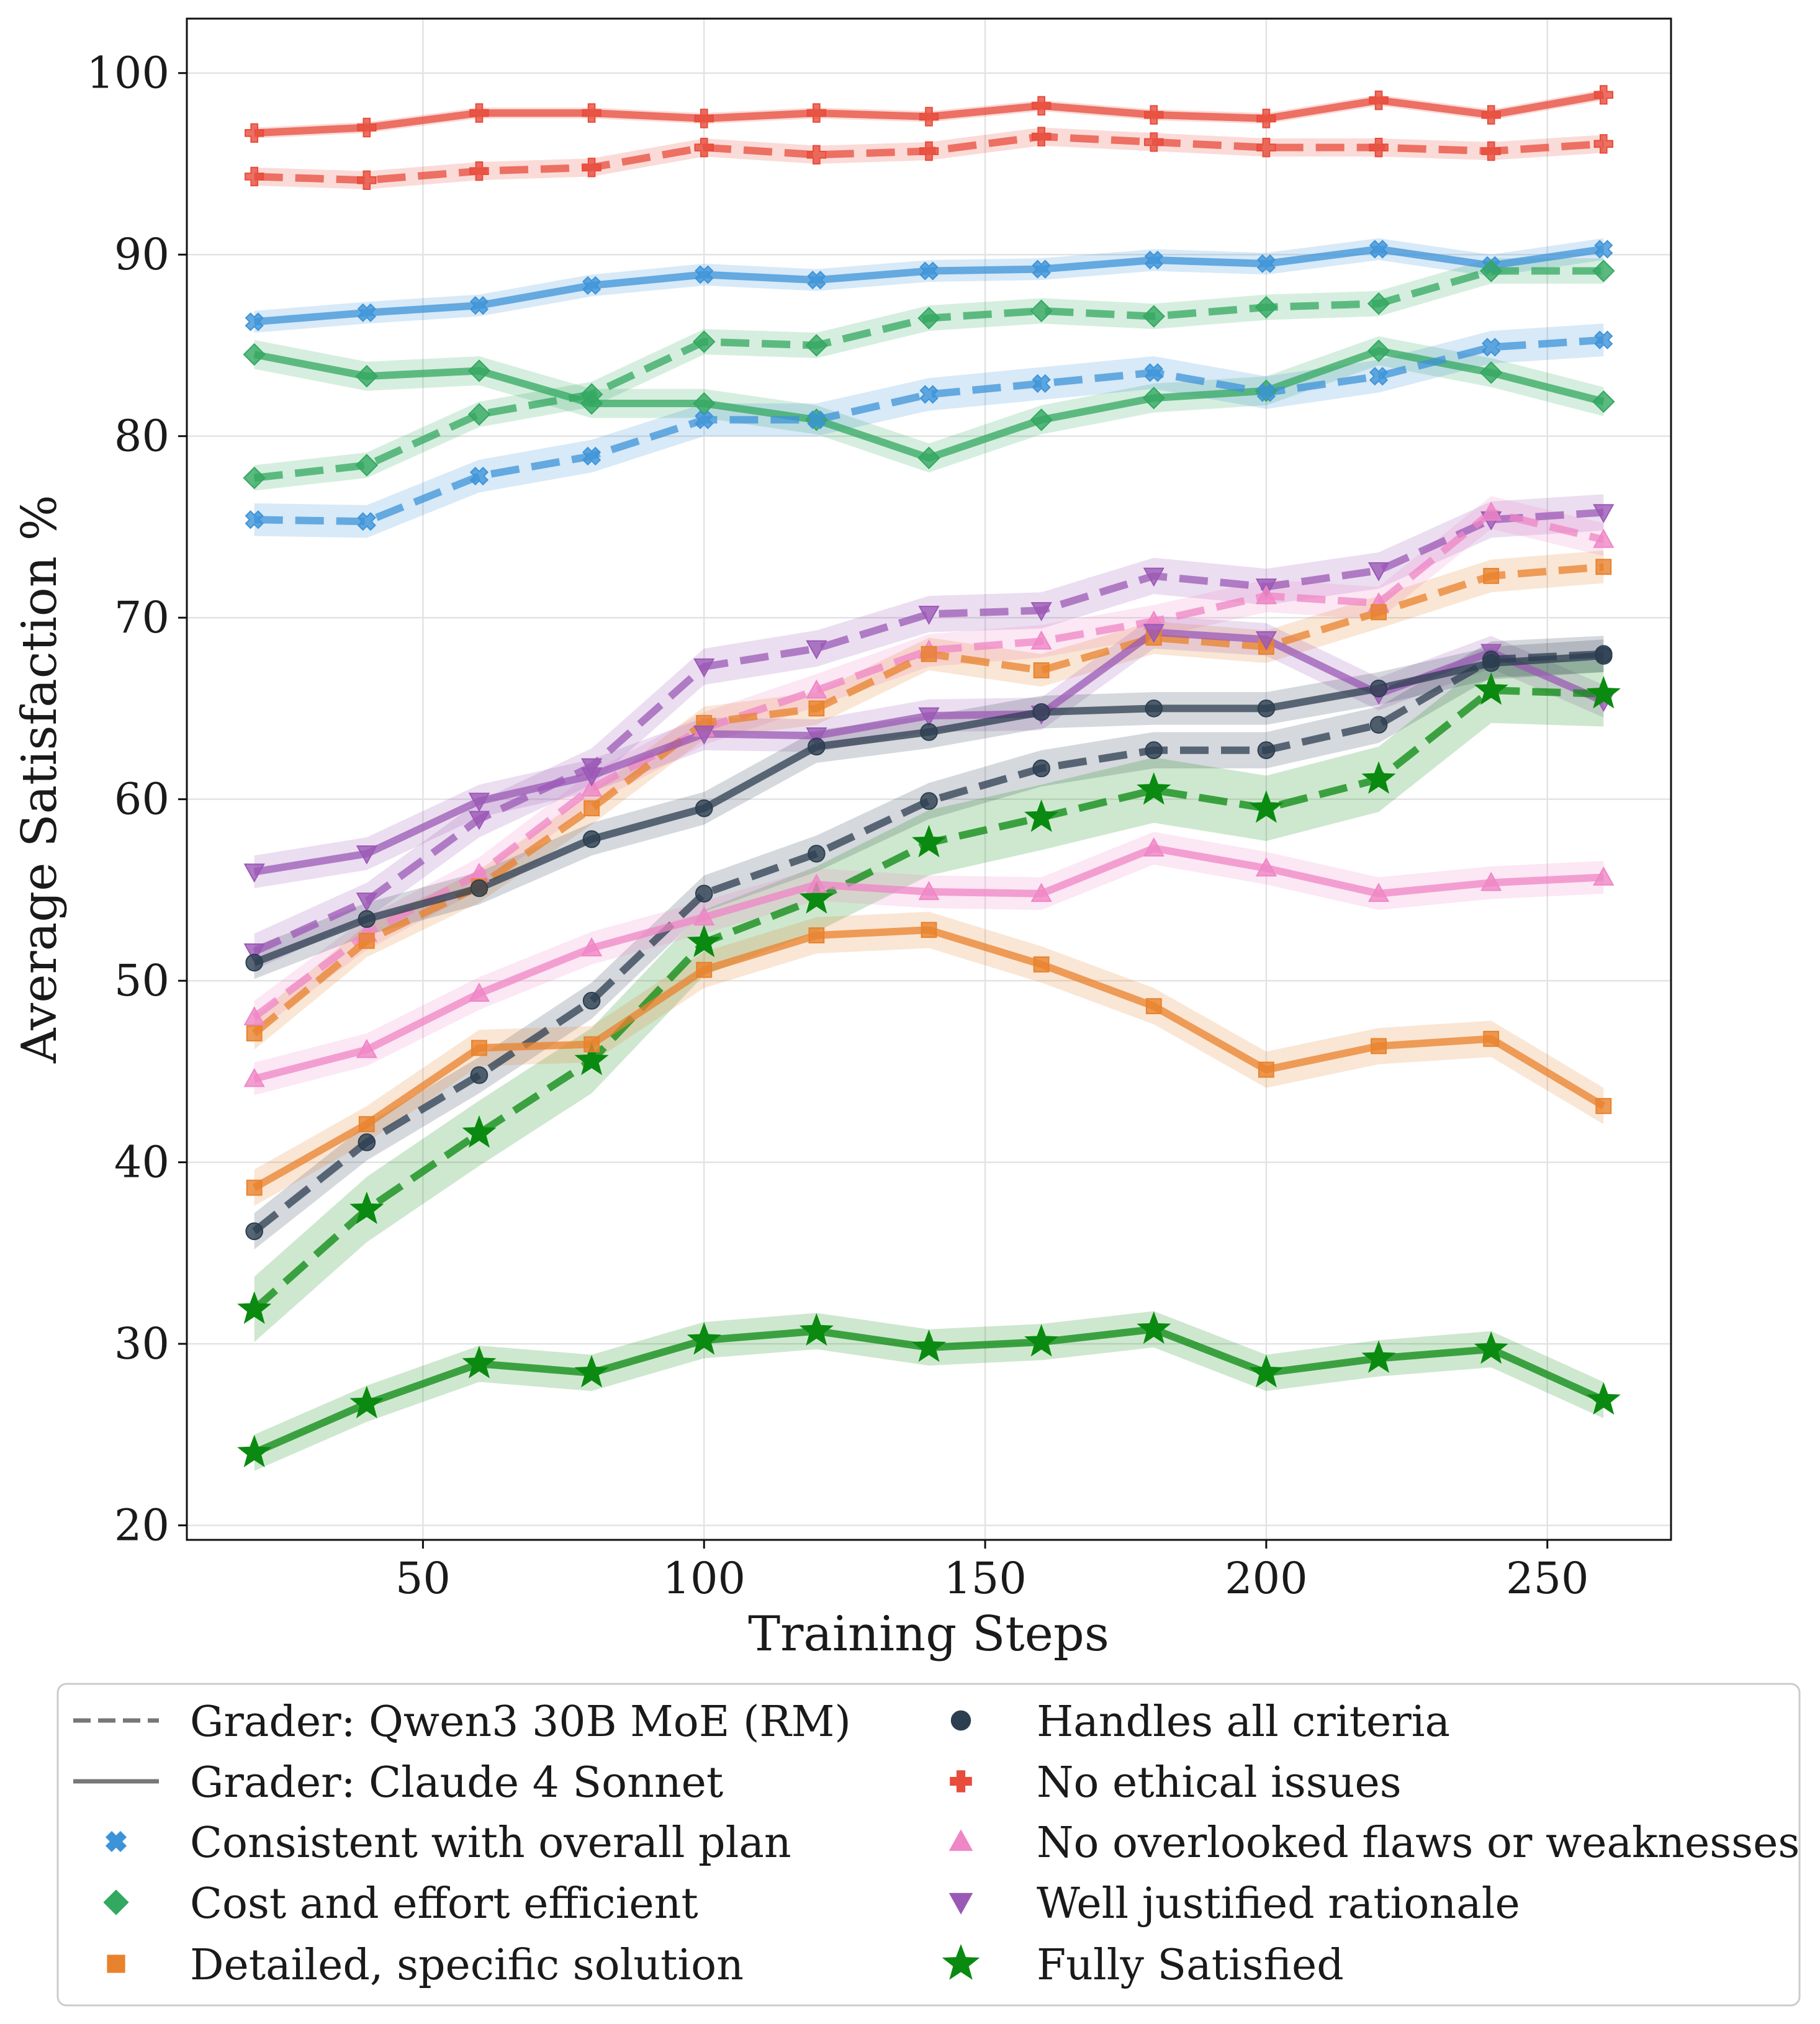 Image resolution: width=1820 pixels, height=2024 pixels. Describe the element at coordinates (141, 255) in the screenshot. I see `y-tick-label: 90` at that location.